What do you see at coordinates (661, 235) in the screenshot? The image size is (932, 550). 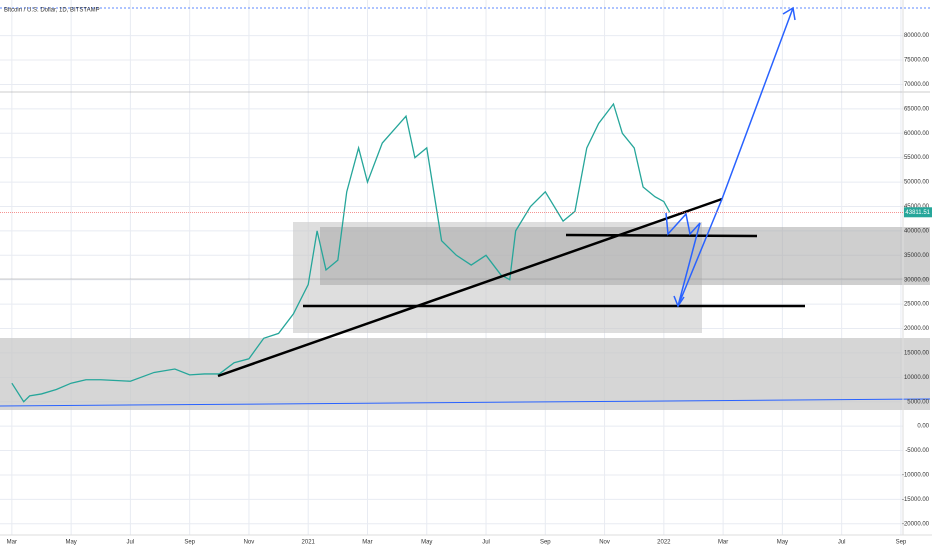 I see `support-line` at bounding box center [661, 235].